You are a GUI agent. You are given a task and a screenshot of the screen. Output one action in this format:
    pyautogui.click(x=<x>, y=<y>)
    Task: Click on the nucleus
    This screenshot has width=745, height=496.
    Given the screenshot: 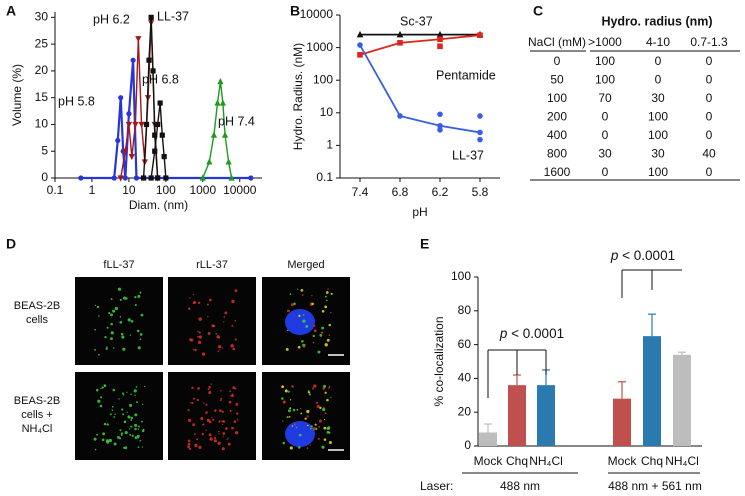 What is the action you would take?
    pyautogui.click(x=300, y=322)
    